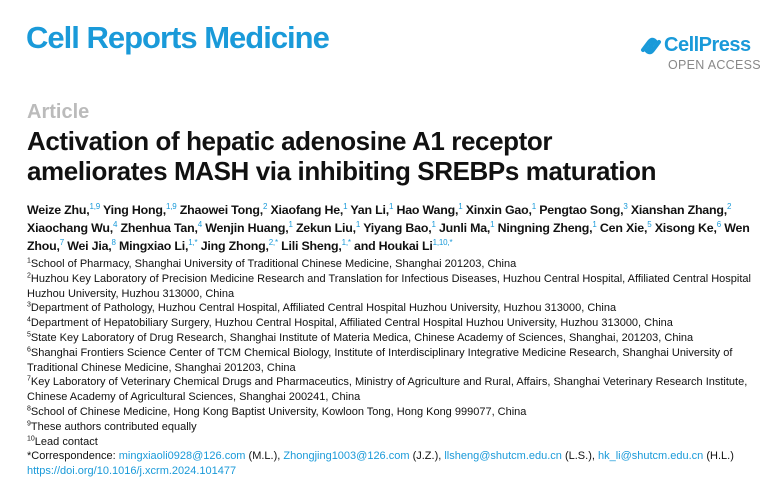 The image size is (774, 496). I want to click on affiliation: 9These authors contributed equally, so click(399, 427).